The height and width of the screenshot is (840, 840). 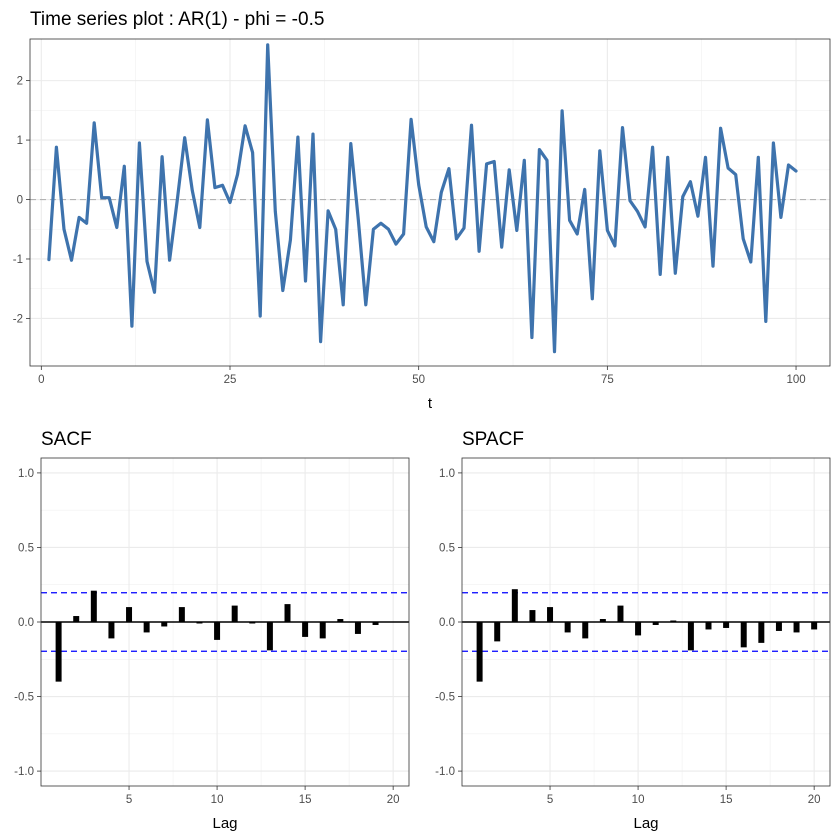 I want to click on sacf-x-label: Lag, so click(x=224, y=823).